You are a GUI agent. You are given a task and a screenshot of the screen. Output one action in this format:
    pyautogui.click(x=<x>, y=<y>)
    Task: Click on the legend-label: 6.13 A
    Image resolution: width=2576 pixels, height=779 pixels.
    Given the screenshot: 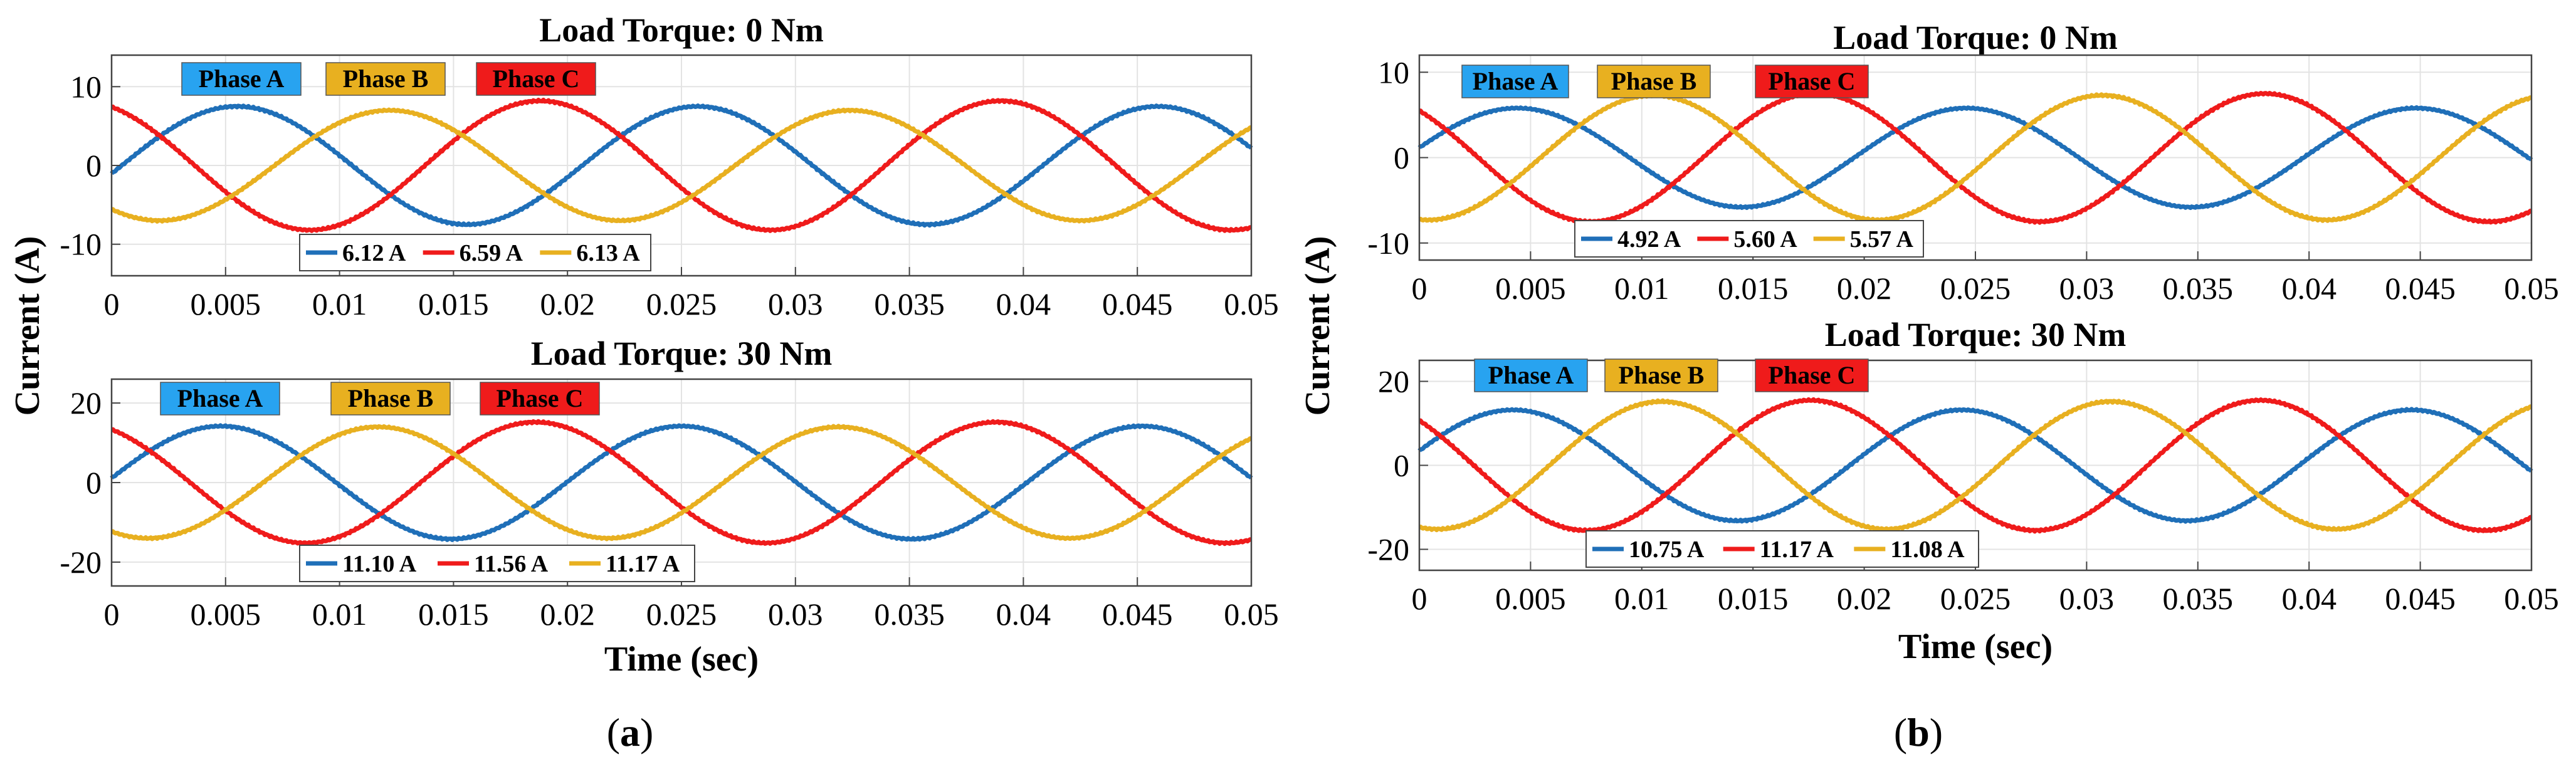 What is the action you would take?
    pyautogui.click(x=608, y=253)
    